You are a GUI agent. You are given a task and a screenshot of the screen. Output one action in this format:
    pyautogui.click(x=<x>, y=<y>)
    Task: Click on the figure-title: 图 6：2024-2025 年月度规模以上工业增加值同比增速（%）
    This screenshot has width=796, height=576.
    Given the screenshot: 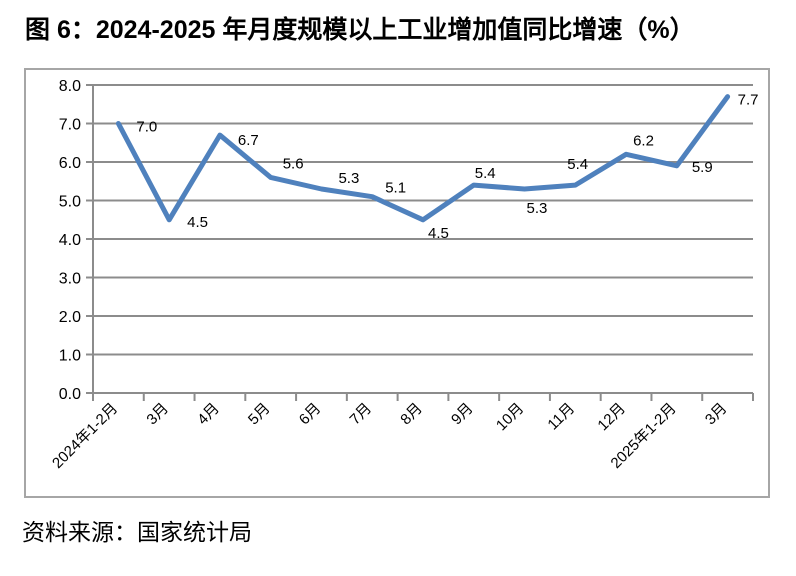 What is the action you would take?
    pyautogui.click(x=360, y=30)
    